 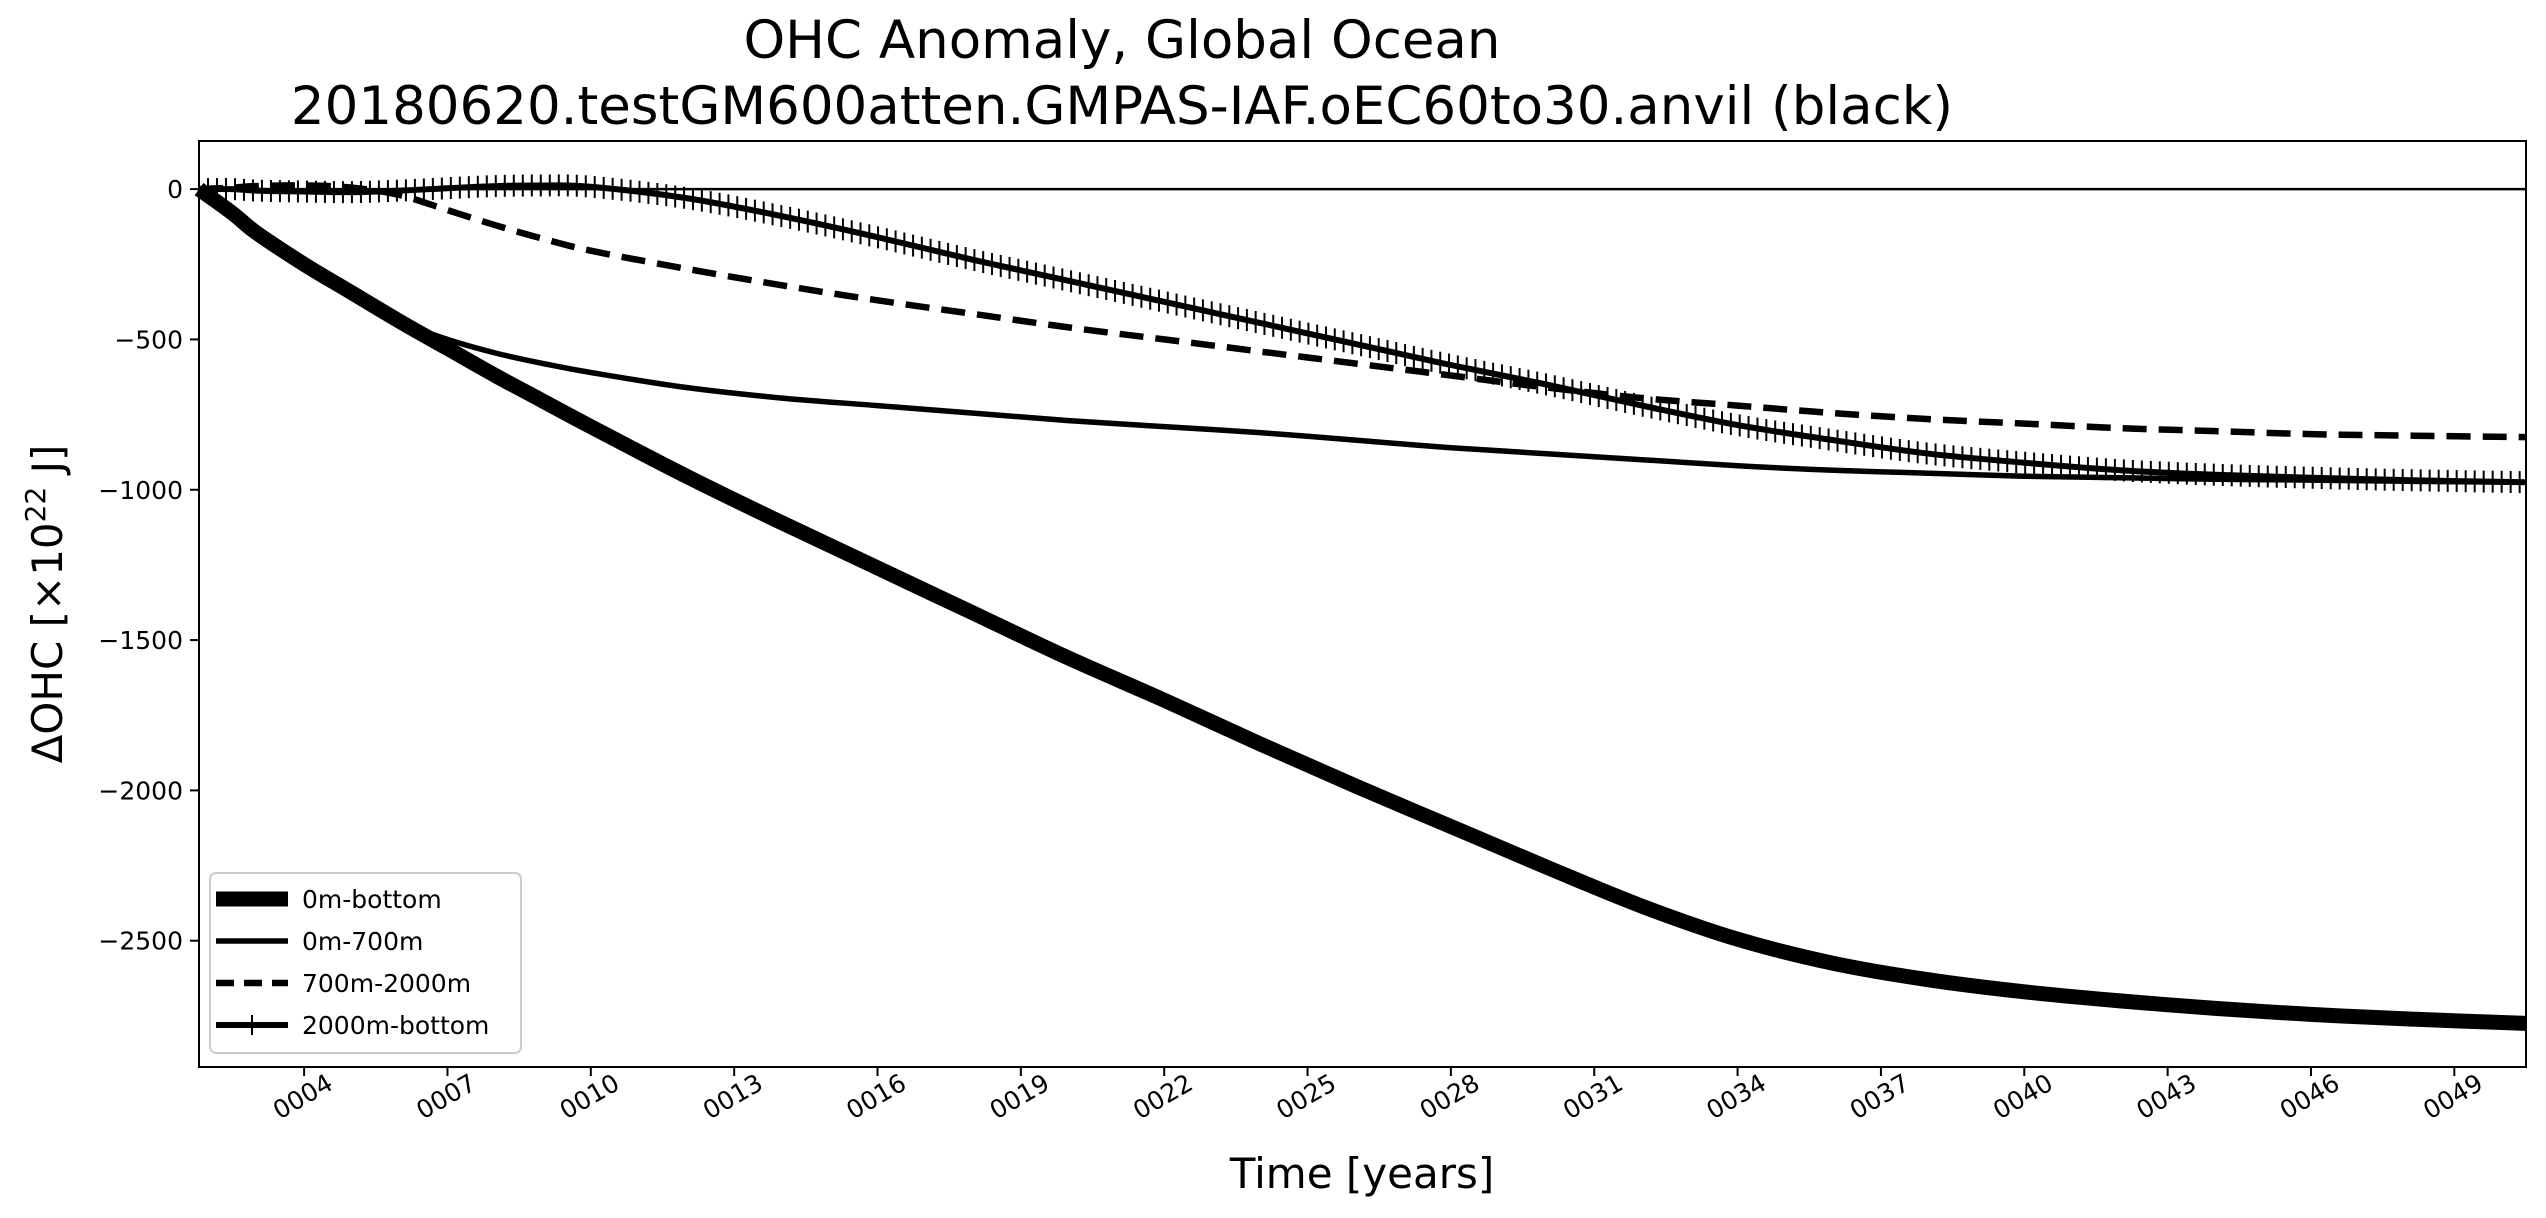 What do you see at coordinates (140, 941) in the screenshot?
I see `y-tick-label: −2500` at bounding box center [140, 941].